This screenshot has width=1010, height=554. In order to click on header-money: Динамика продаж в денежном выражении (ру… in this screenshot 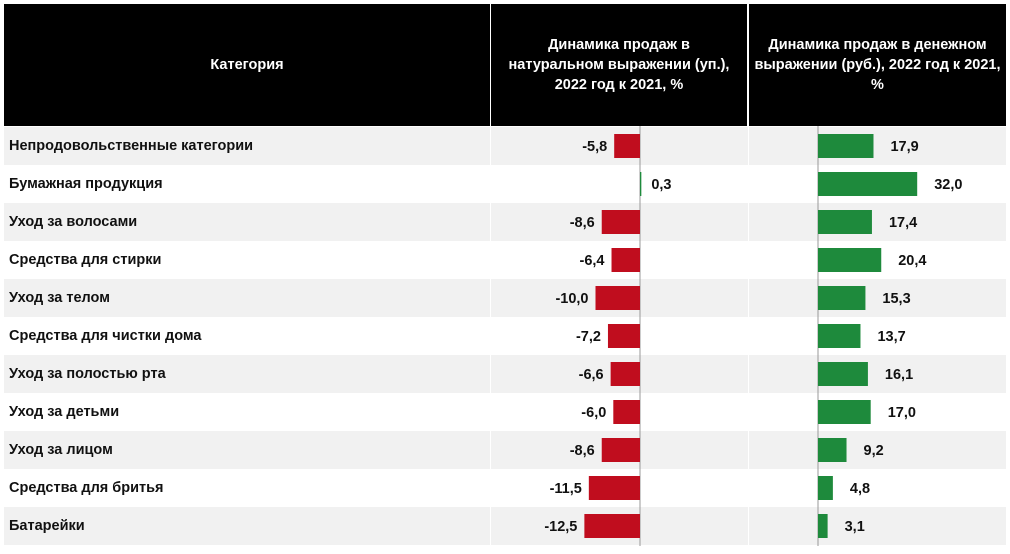, I will do `click(877, 65)`.